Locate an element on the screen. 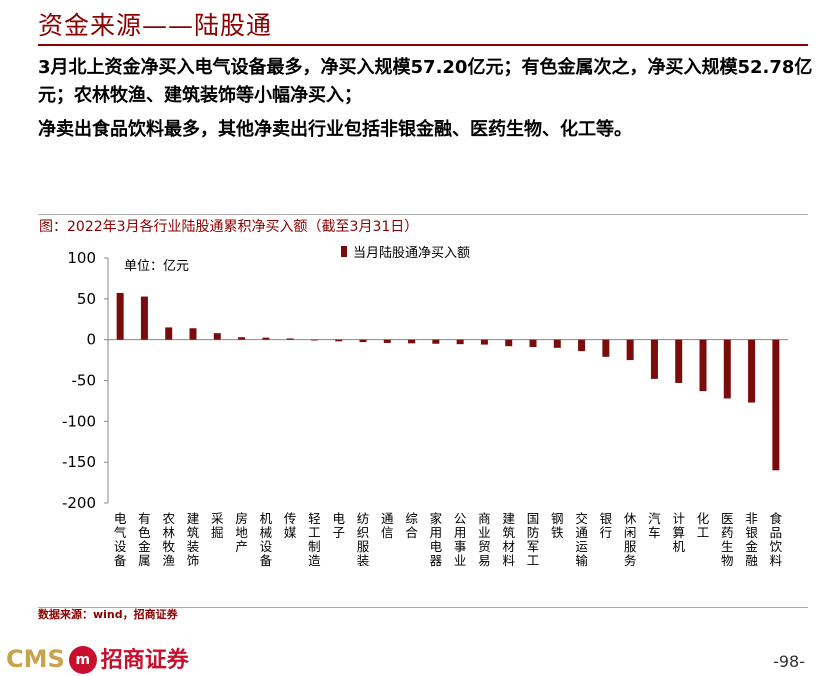  logo-text-en: CMS is located at coordinates (35, 659).